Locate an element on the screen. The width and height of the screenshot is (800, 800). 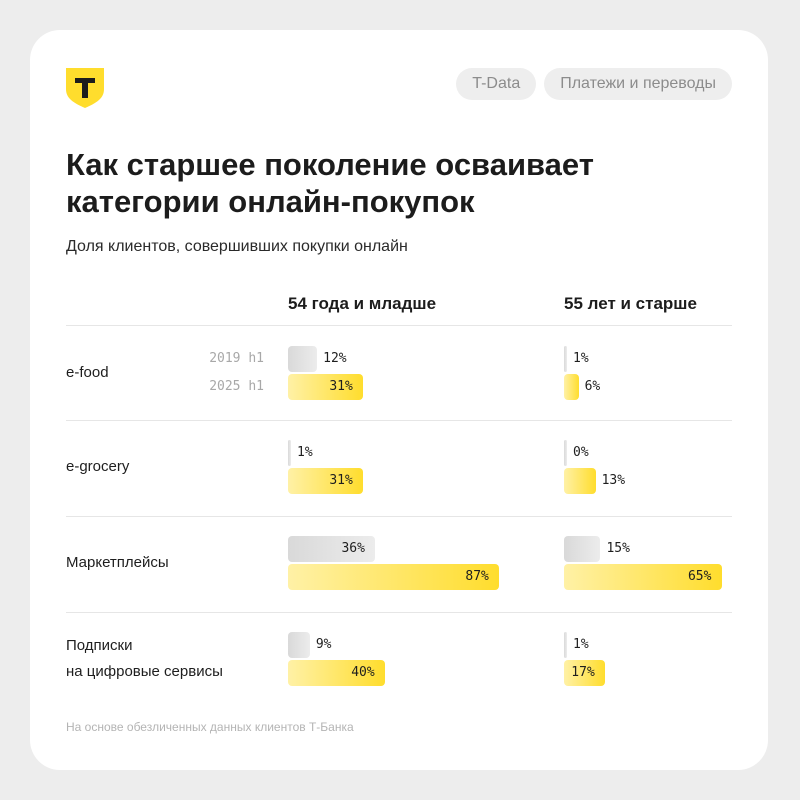
value-label: 9% is located at coordinates (323, 644).